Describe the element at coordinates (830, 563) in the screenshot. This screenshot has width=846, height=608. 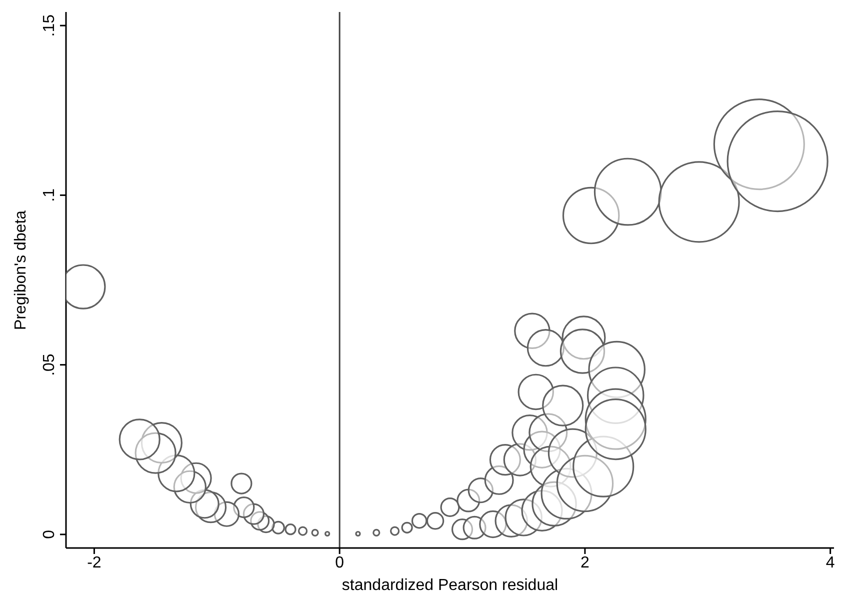
I see `x-tick-label: 4` at that location.